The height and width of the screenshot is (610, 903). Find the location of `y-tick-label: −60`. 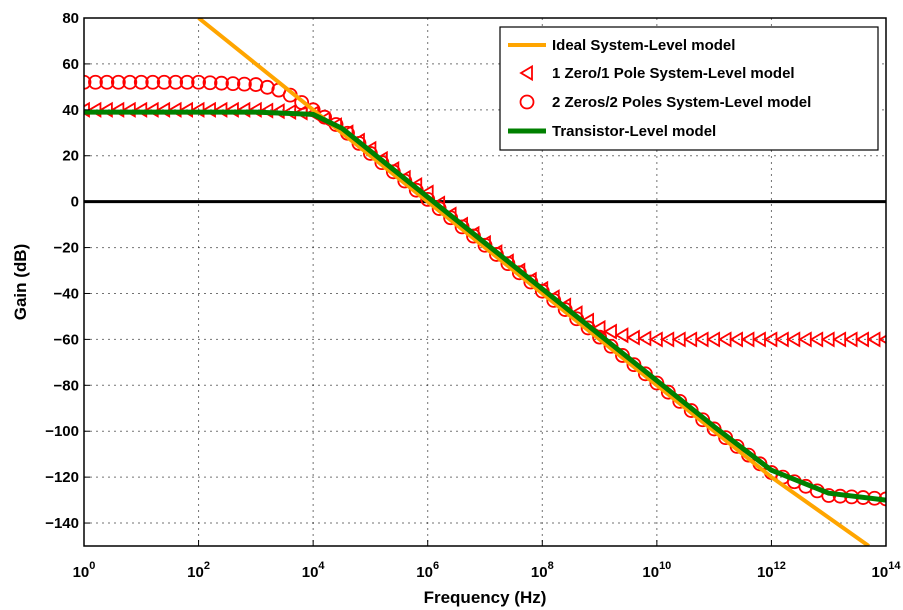

y-tick-label: −60 is located at coordinates (66, 339).